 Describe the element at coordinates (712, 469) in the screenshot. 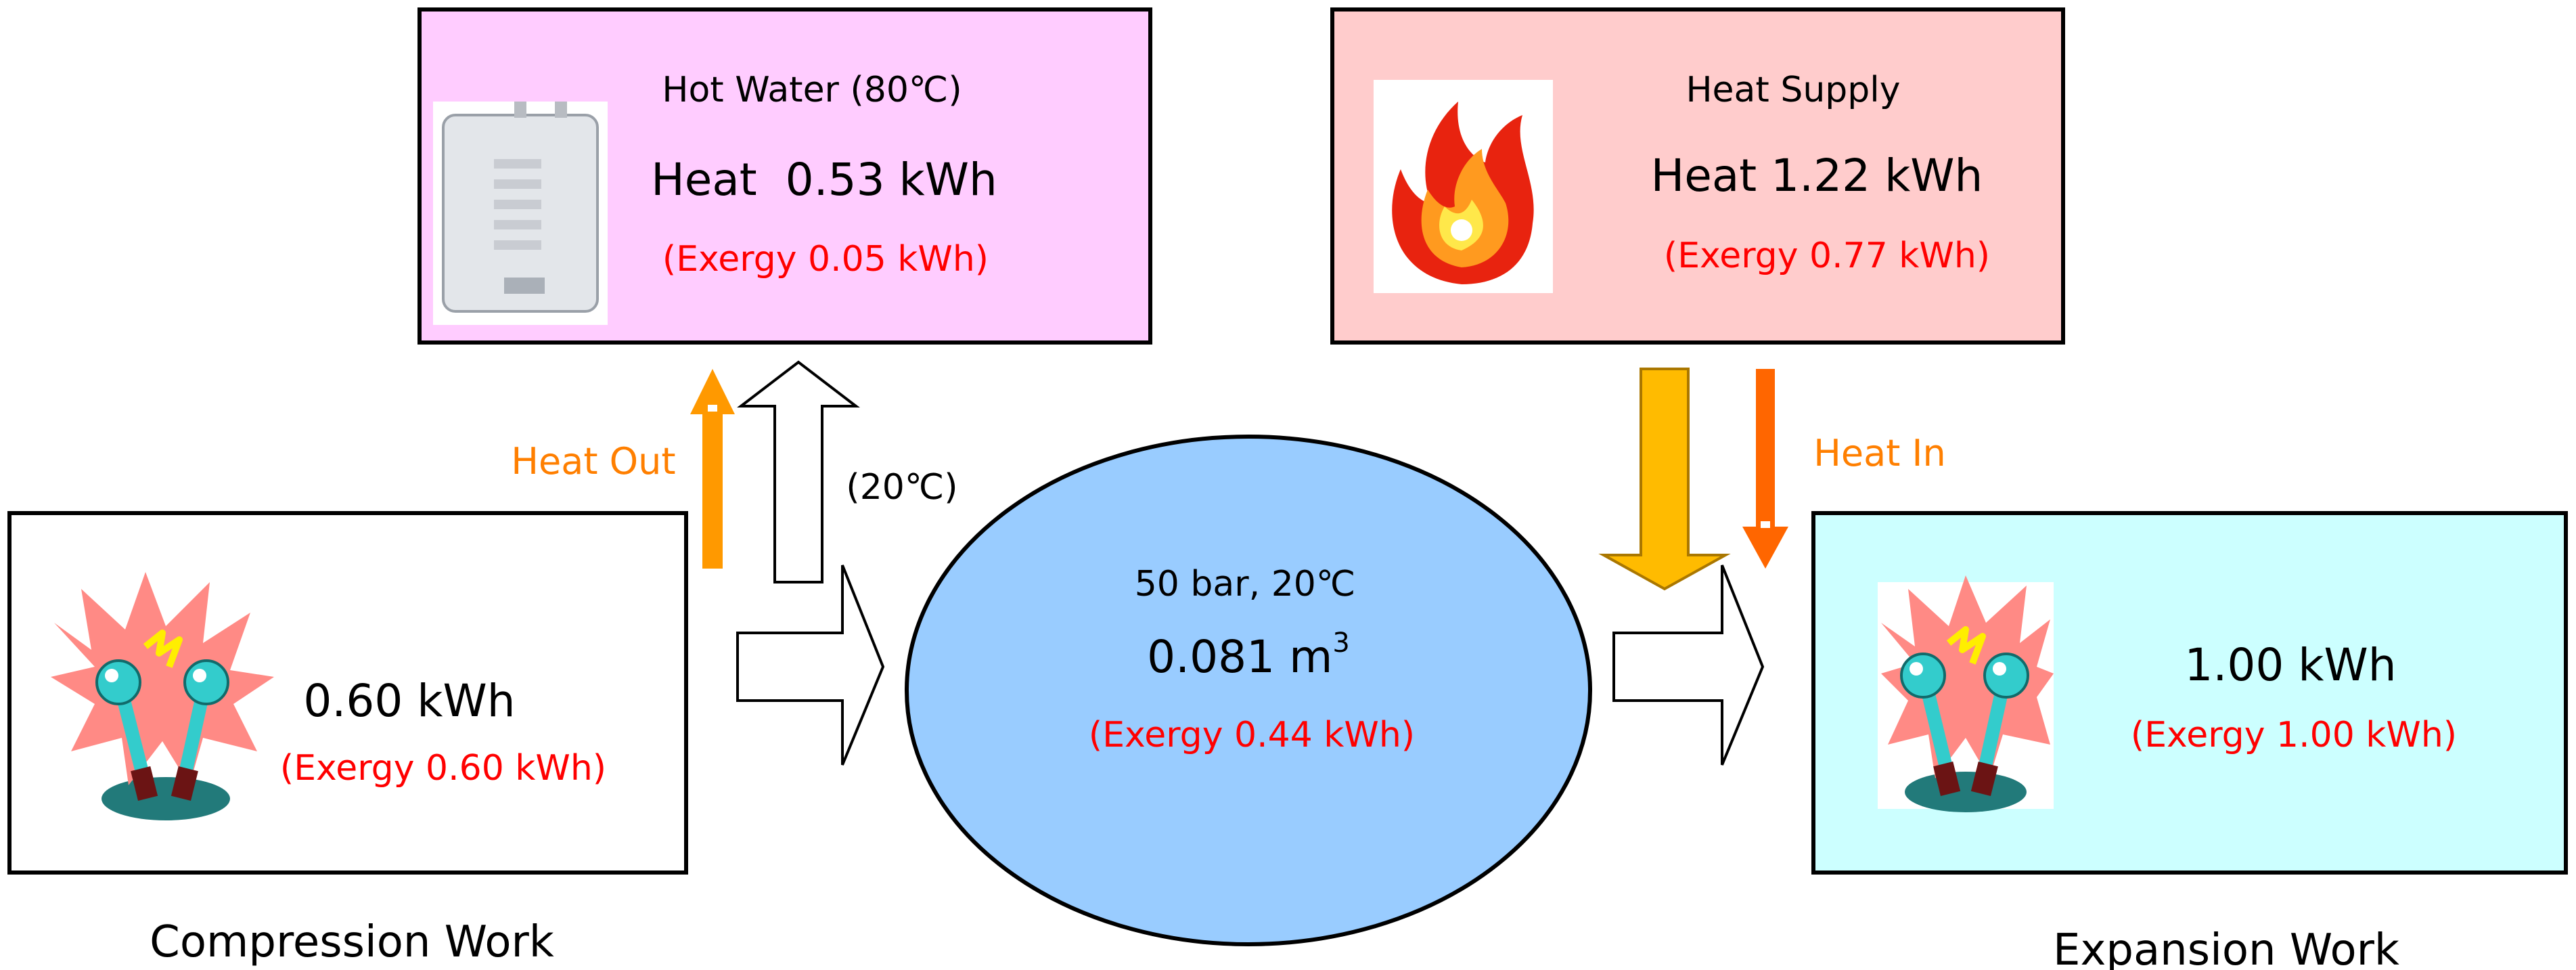

I see `heat-out-arrow` at that location.